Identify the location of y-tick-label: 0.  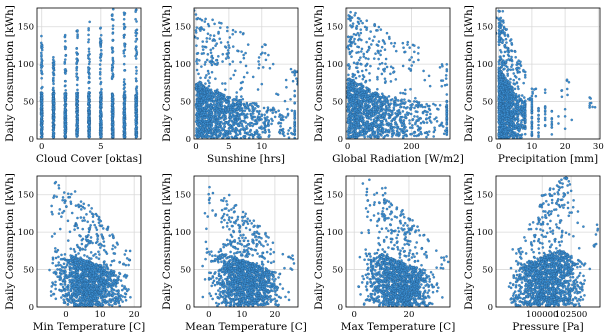
(340, 140).